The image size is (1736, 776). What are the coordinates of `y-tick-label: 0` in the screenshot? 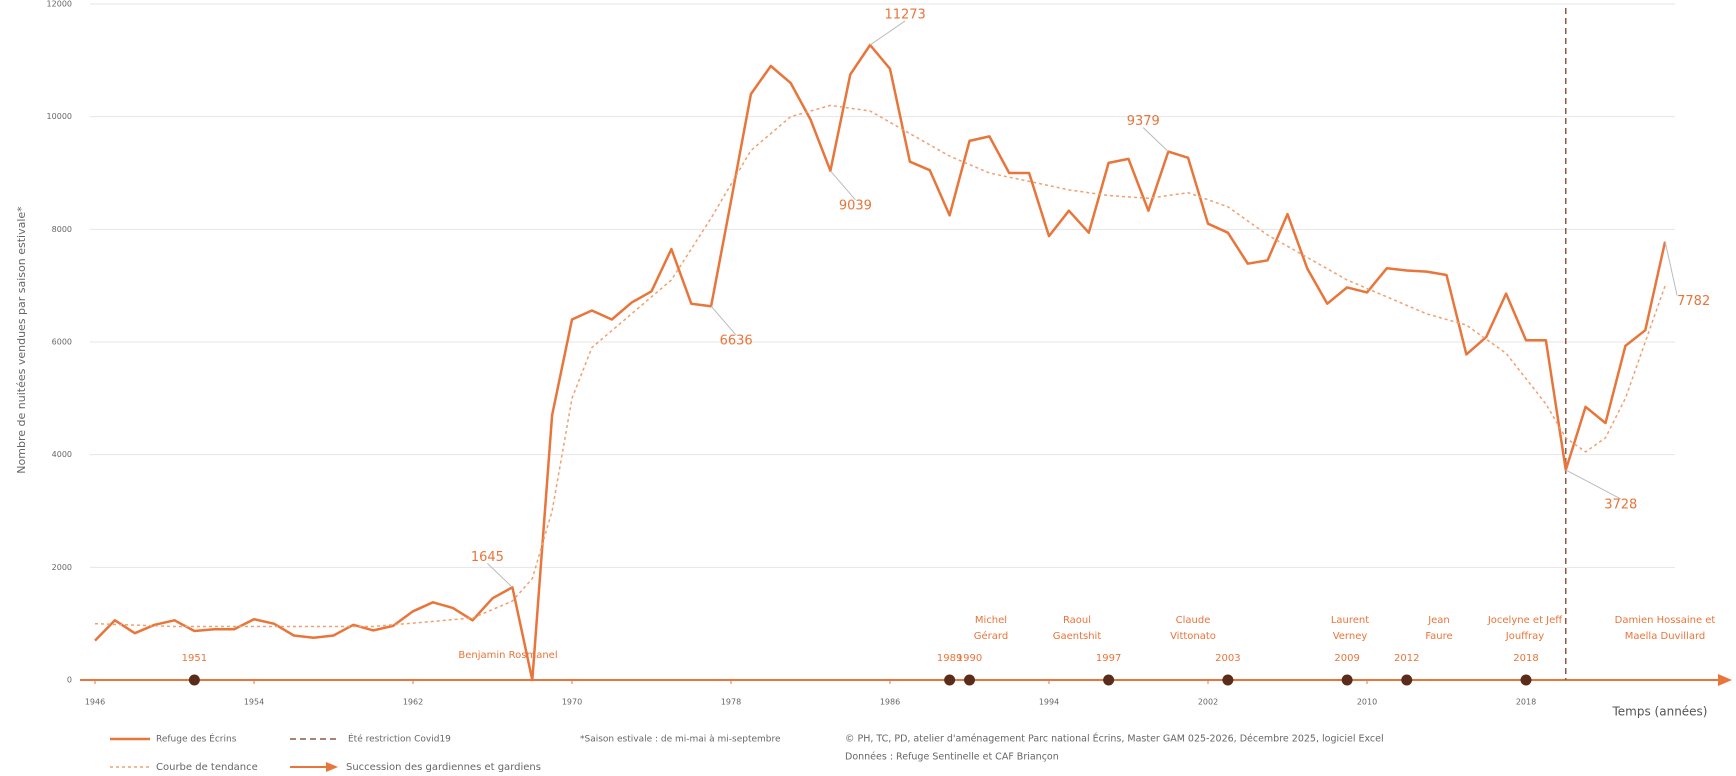 It's located at (69, 680).